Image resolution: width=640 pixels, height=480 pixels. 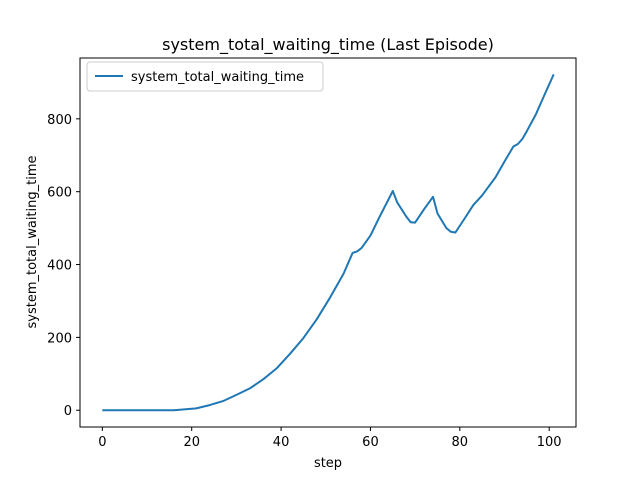 I want to click on x-tick-label: 20, so click(x=191, y=442).